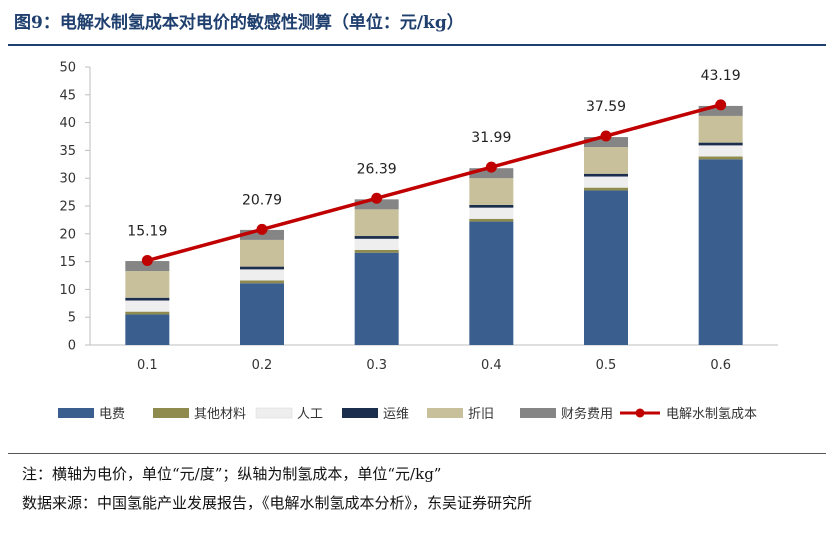 The height and width of the screenshot is (533, 834). Describe the element at coordinates (67, 262) in the screenshot. I see `y-tick-label: 15` at that location.